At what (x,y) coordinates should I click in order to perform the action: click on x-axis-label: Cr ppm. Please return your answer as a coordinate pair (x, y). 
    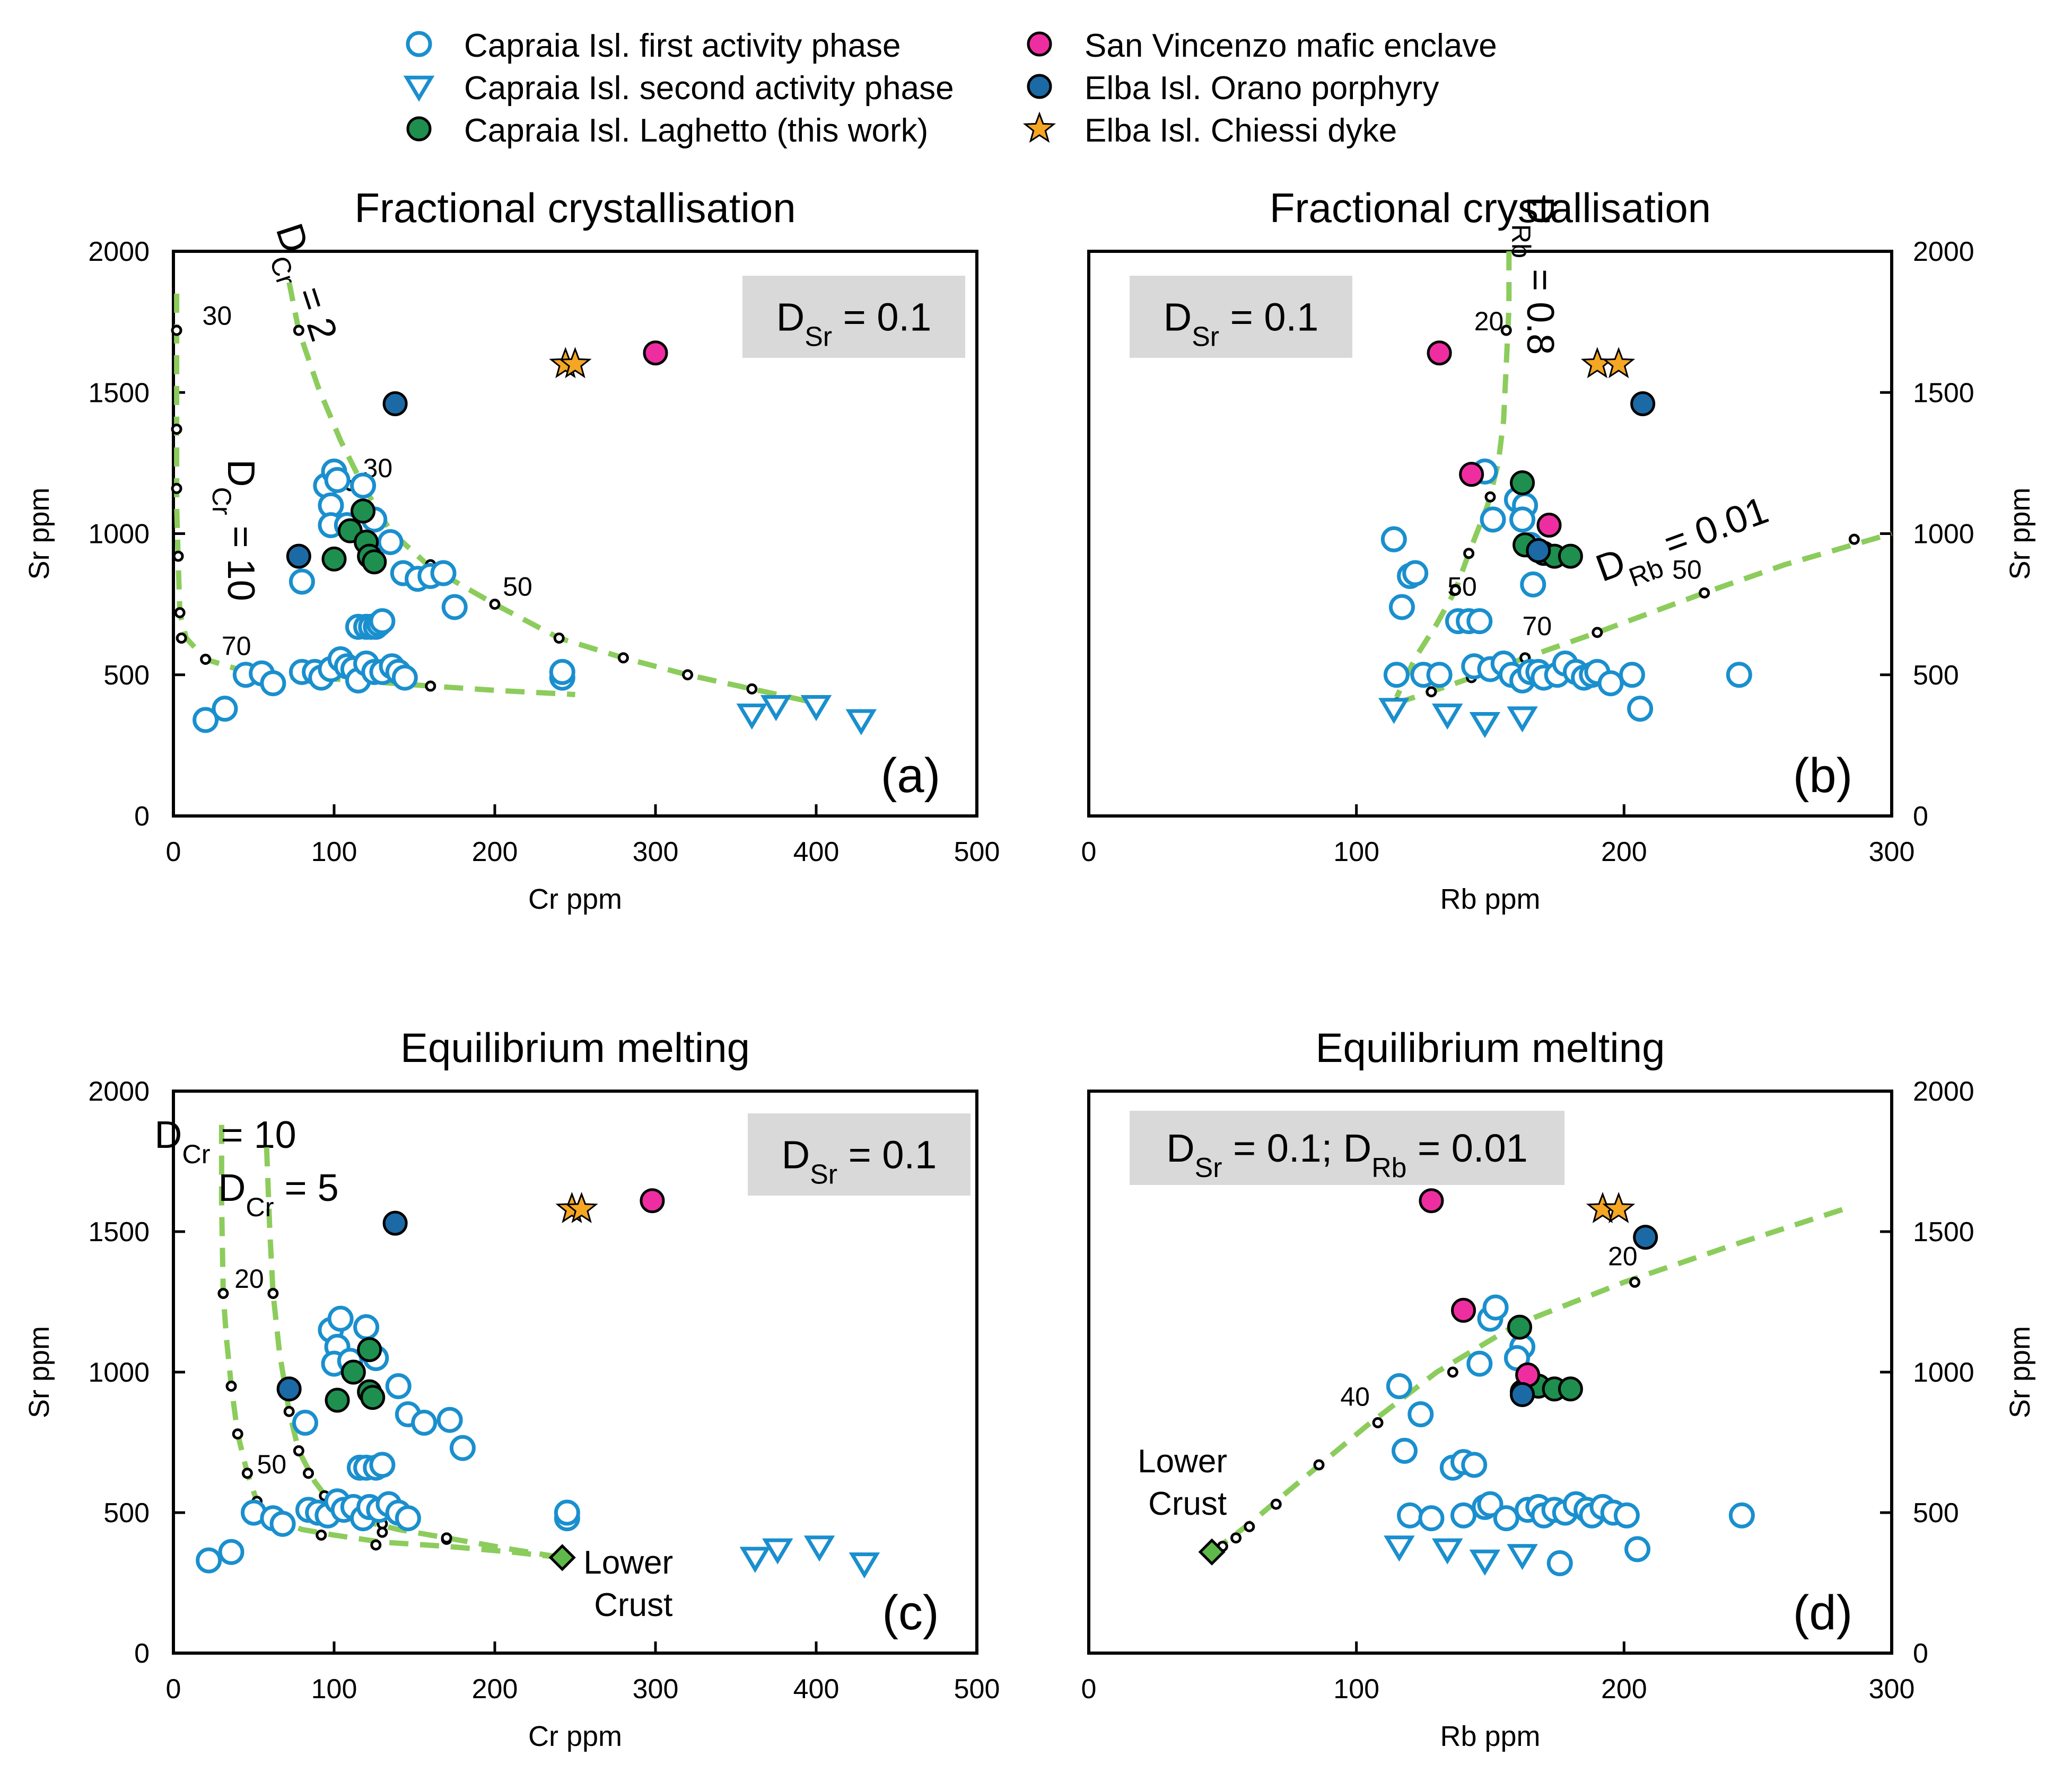
    Looking at the image, I should click on (575, 1736).